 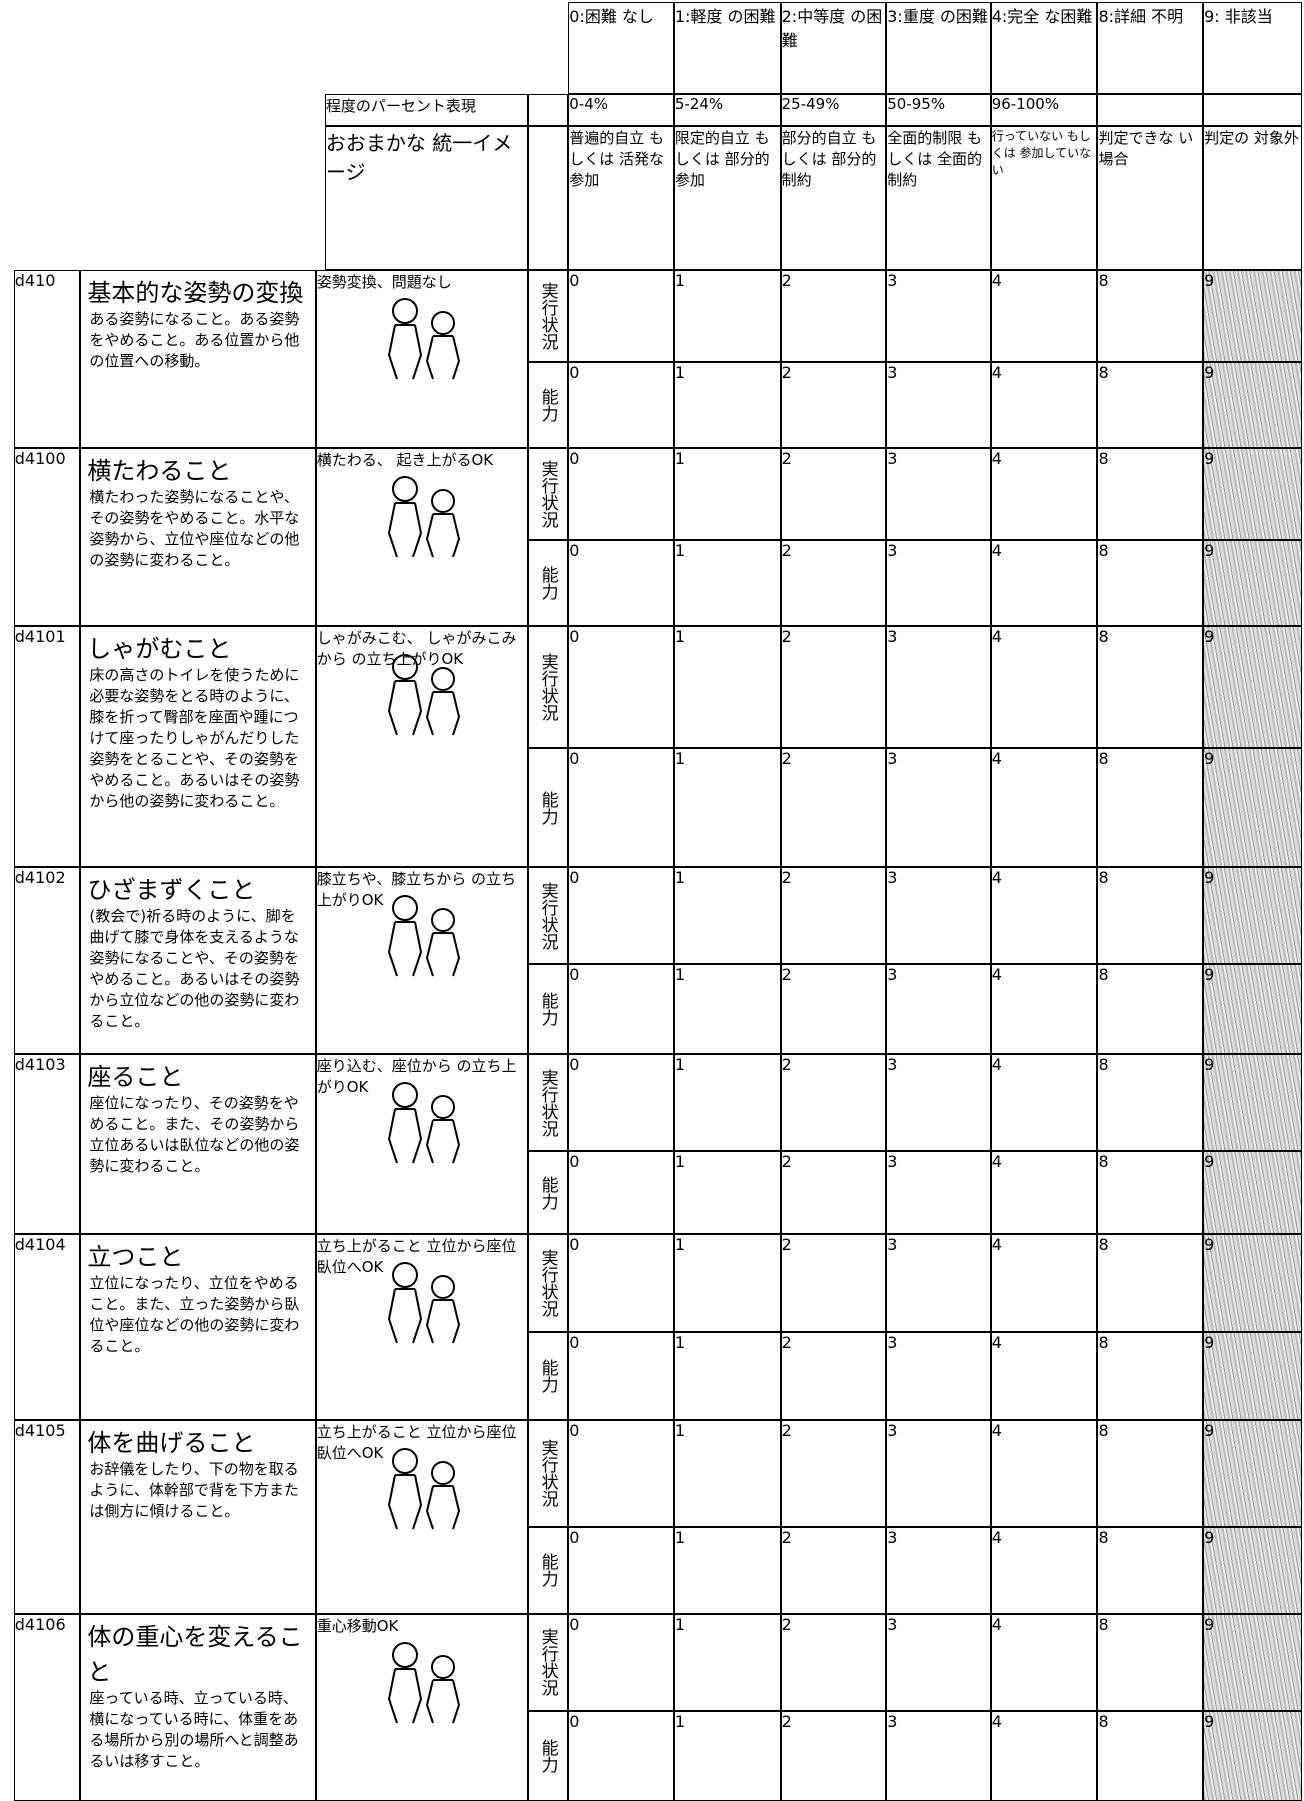 What do you see at coordinates (195, 1655) in the screenshot?
I see `item-title: 体の重心を変えること` at bounding box center [195, 1655].